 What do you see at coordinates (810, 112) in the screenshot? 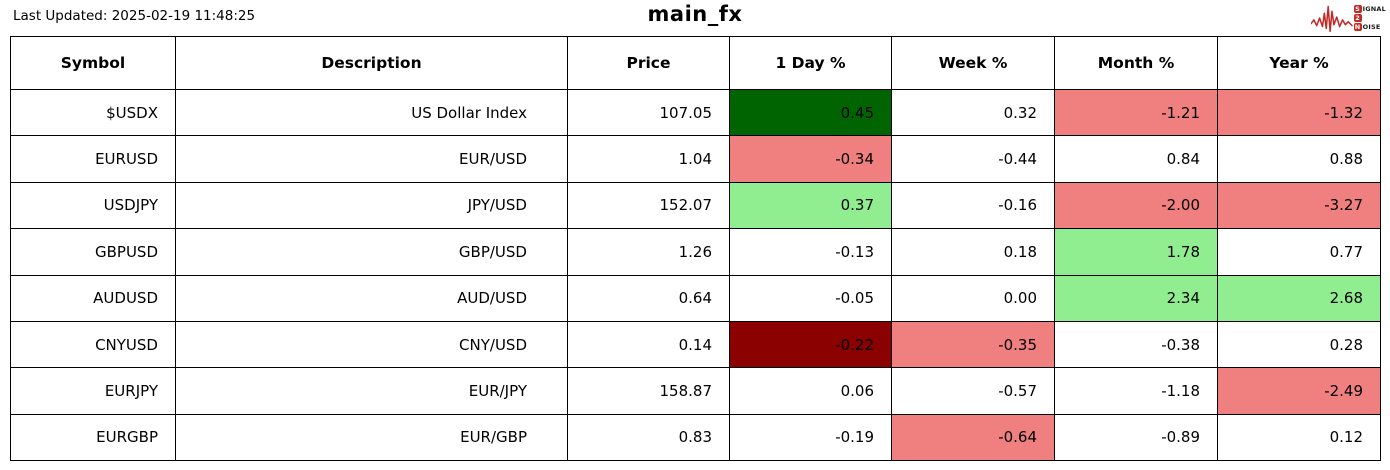
I see `day-cell: 0.45` at bounding box center [810, 112].